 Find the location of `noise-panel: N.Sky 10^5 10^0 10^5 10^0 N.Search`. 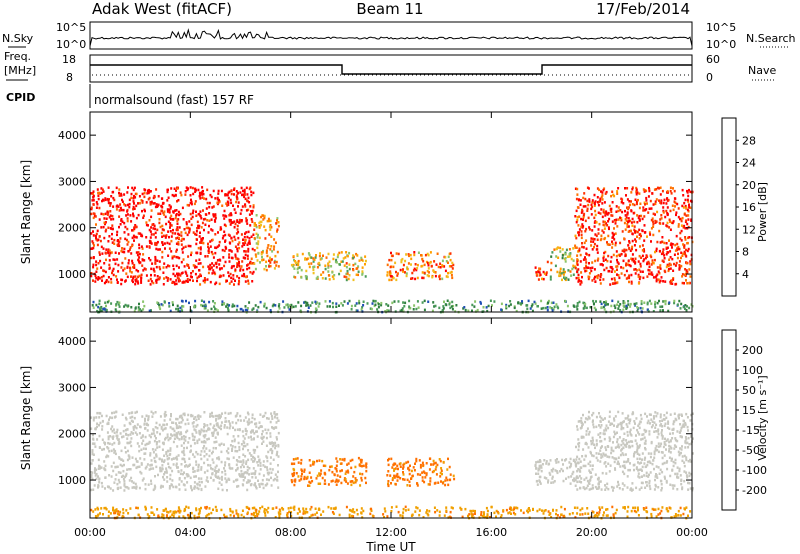

noise-panel: N.Sky 10^5 10^0 10^5 10^0 N.Search is located at coordinates (399, 36).